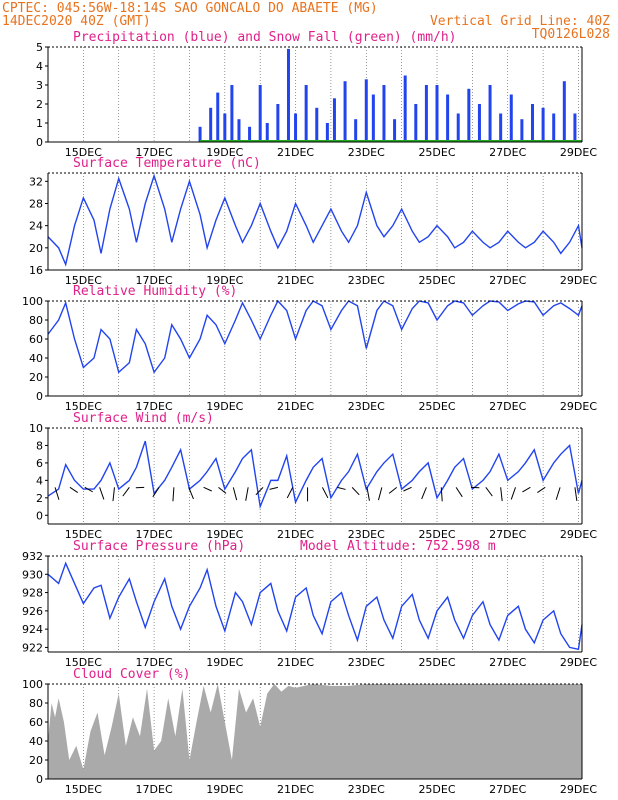 The image size is (618, 800). Describe the element at coordinates (39, 123) in the screenshot. I see `y-tick-label: 1` at that location.